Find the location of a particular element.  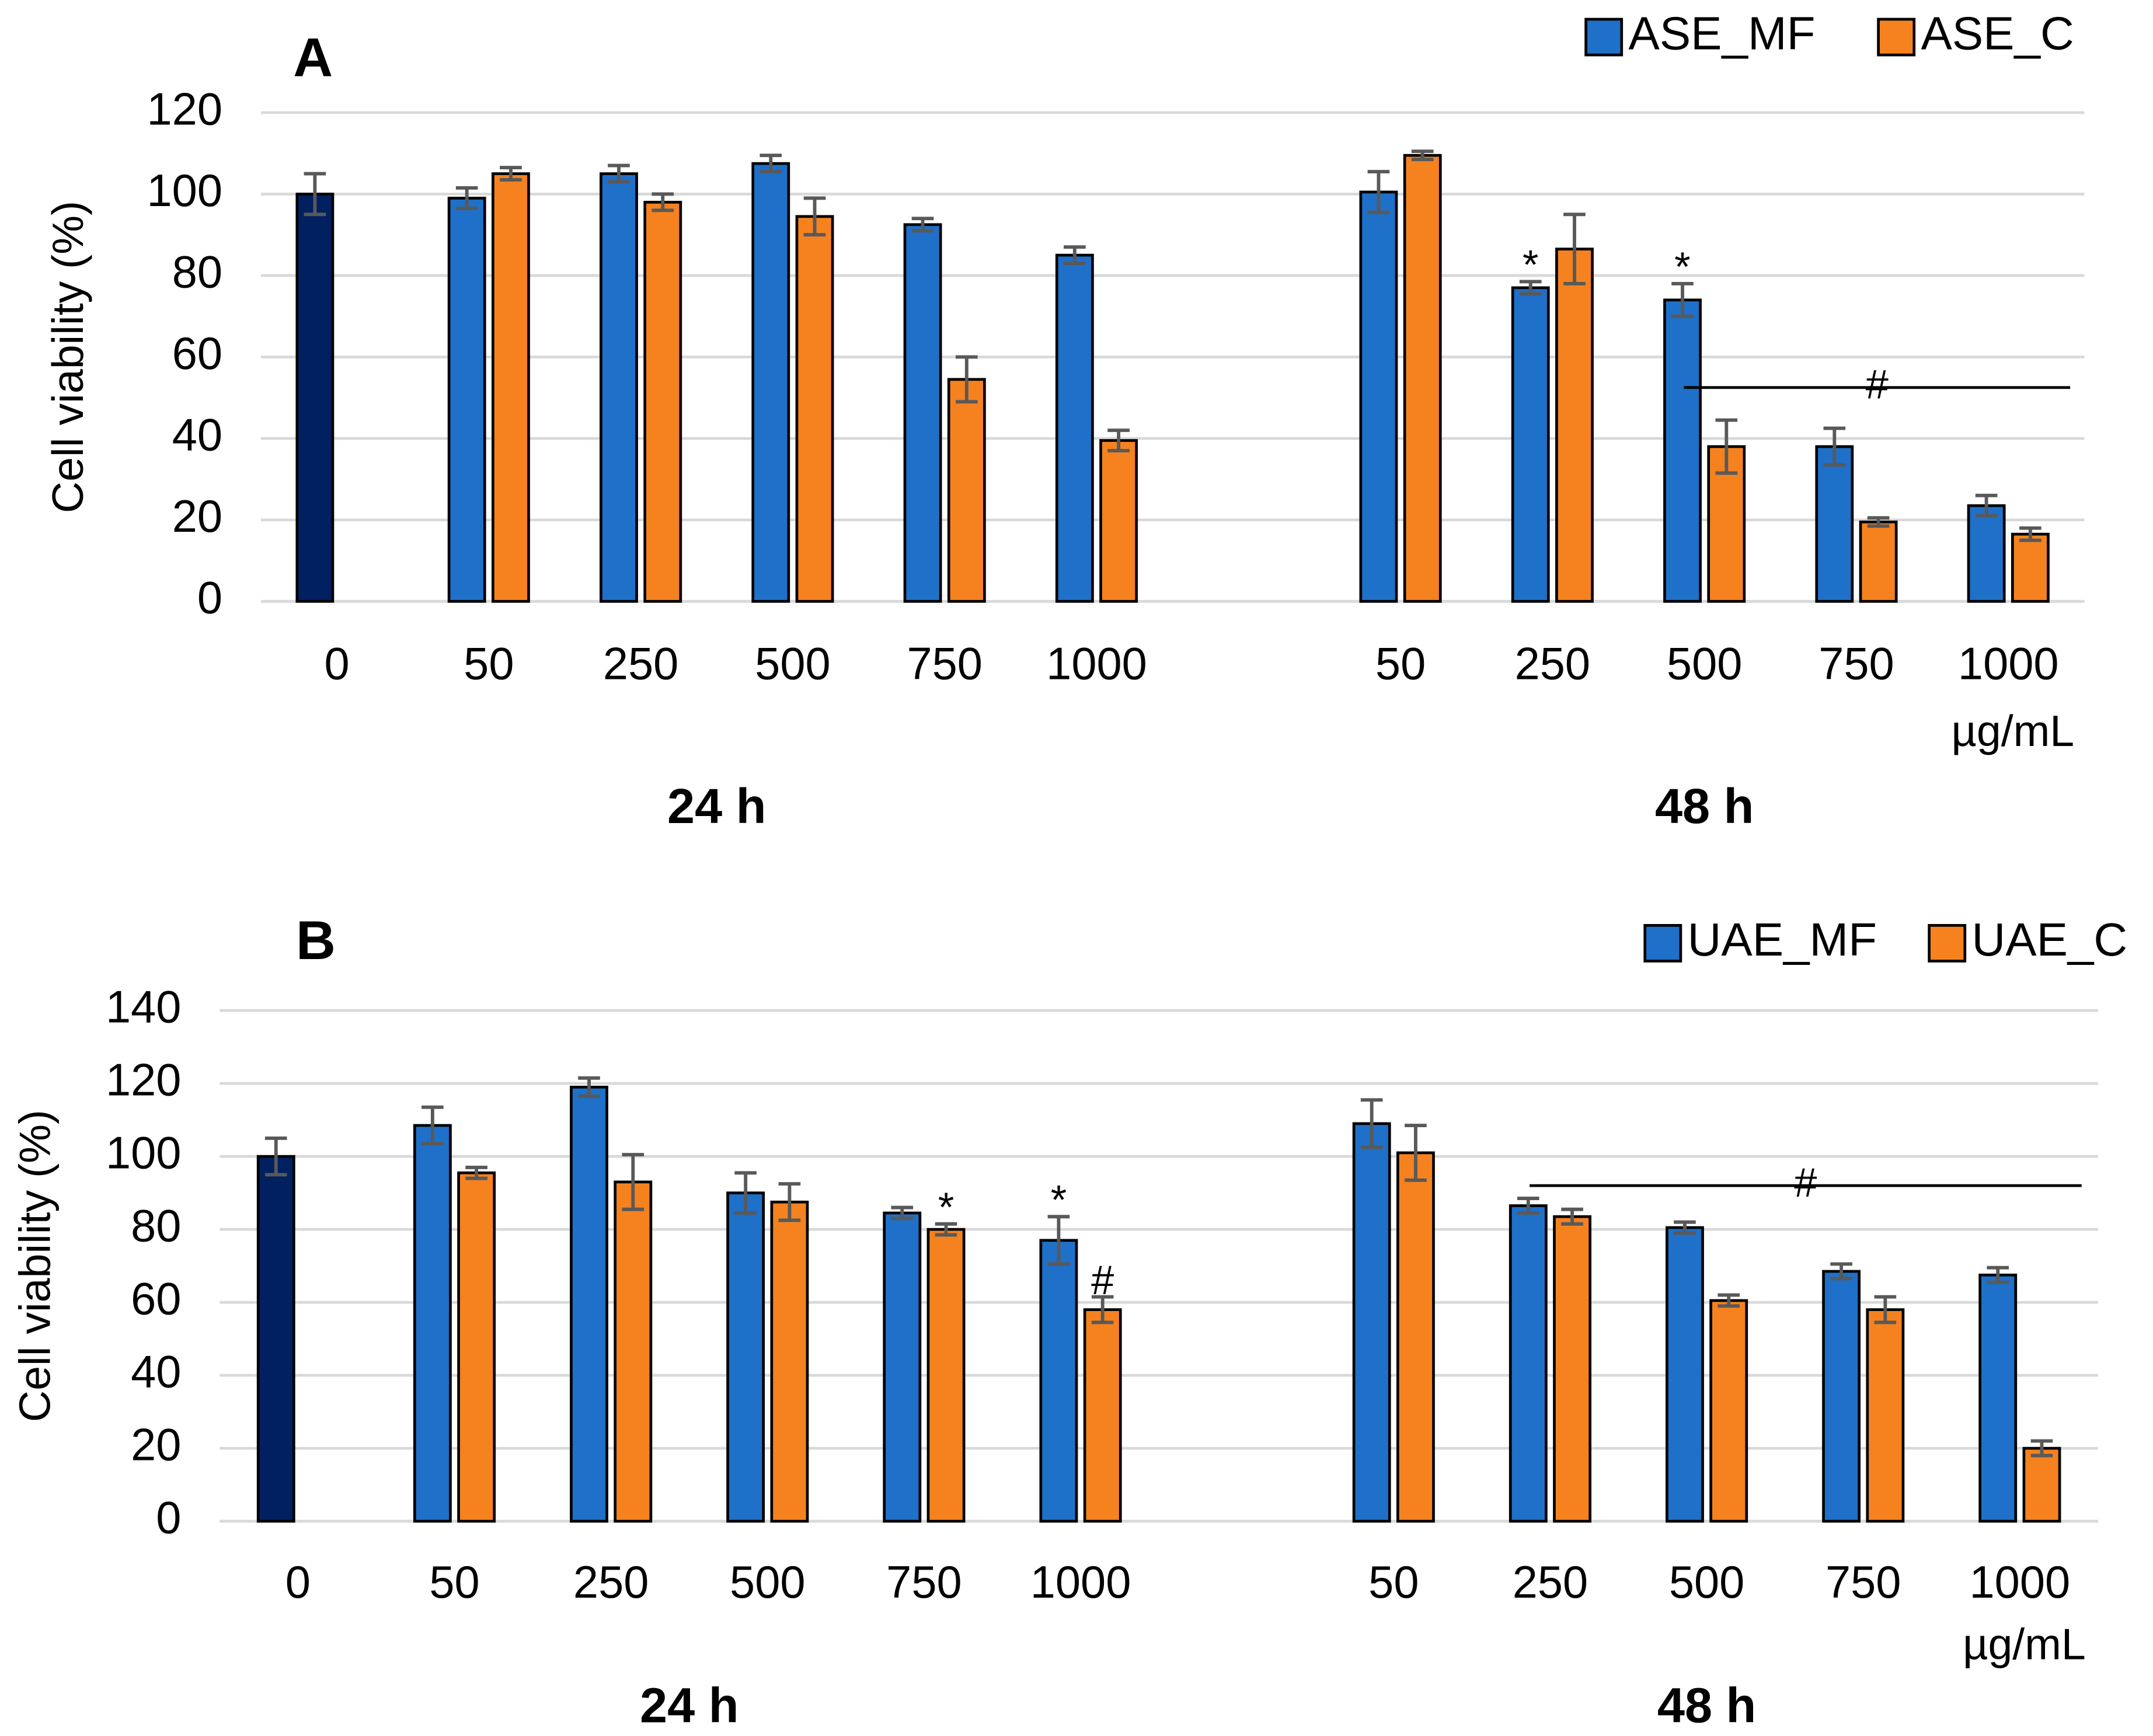

y-tick-label: 20 is located at coordinates (197, 516).